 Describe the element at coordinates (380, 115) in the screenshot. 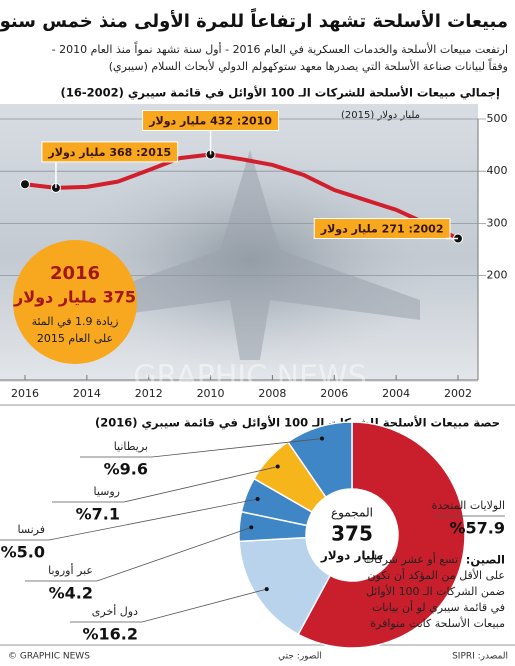

I see `y-axis-label: مليار دولار (2015)` at that location.